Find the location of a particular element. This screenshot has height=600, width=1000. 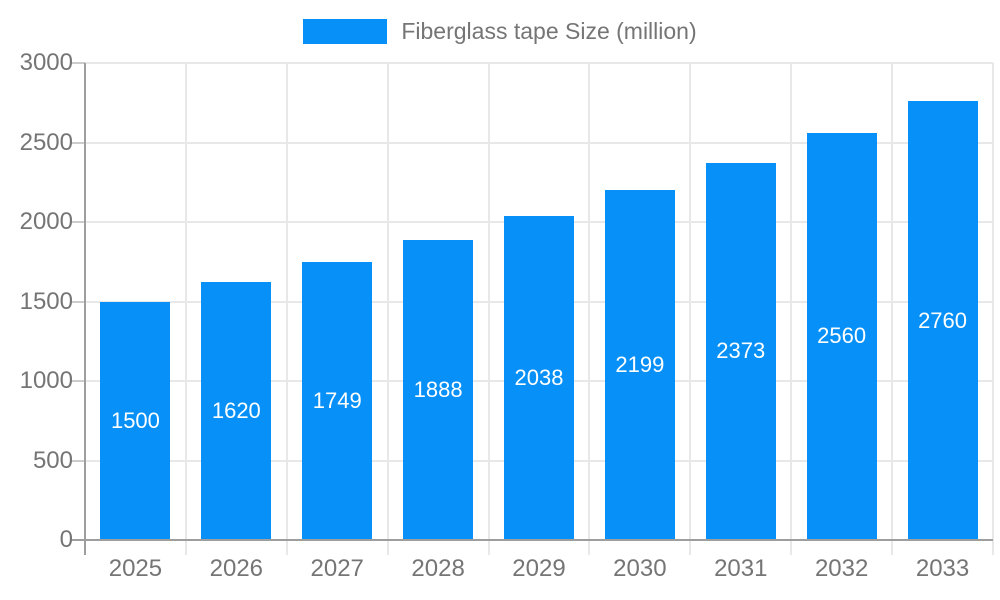

x-axis-tick-label: 2029 is located at coordinates (539, 568).